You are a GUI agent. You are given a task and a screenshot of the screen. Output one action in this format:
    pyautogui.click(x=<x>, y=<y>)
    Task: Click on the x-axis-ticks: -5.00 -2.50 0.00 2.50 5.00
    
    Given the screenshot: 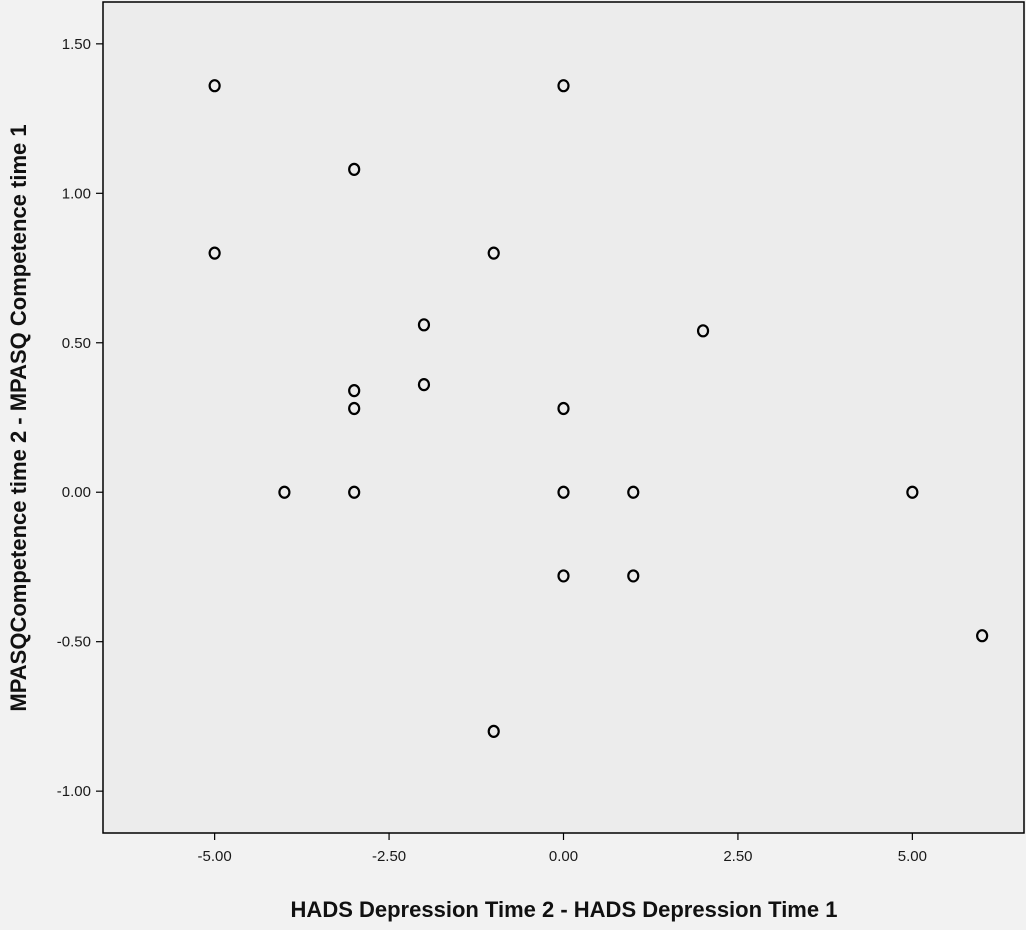 What is the action you would take?
    pyautogui.click(x=562, y=849)
    